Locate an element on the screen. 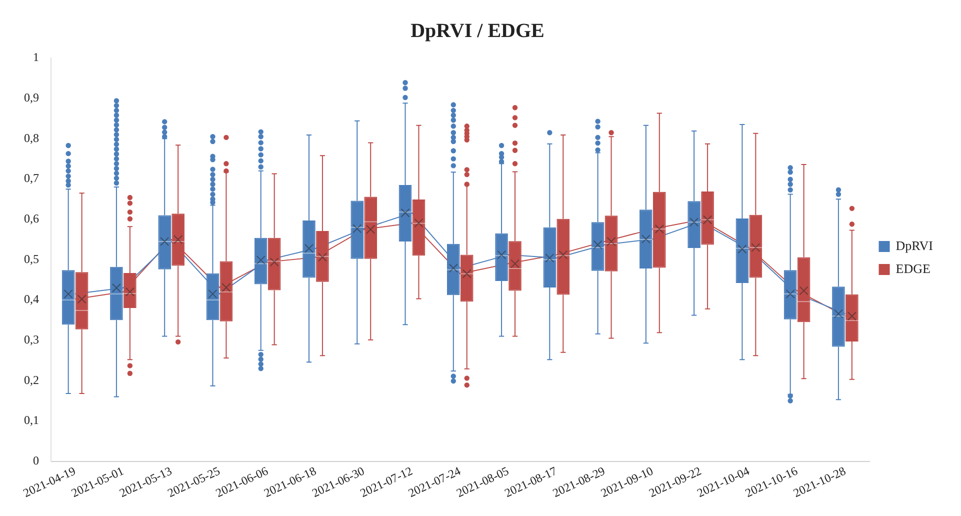 This screenshot has width=961, height=516. y-tick-label: 0,7 is located at coordinates (31, 178).